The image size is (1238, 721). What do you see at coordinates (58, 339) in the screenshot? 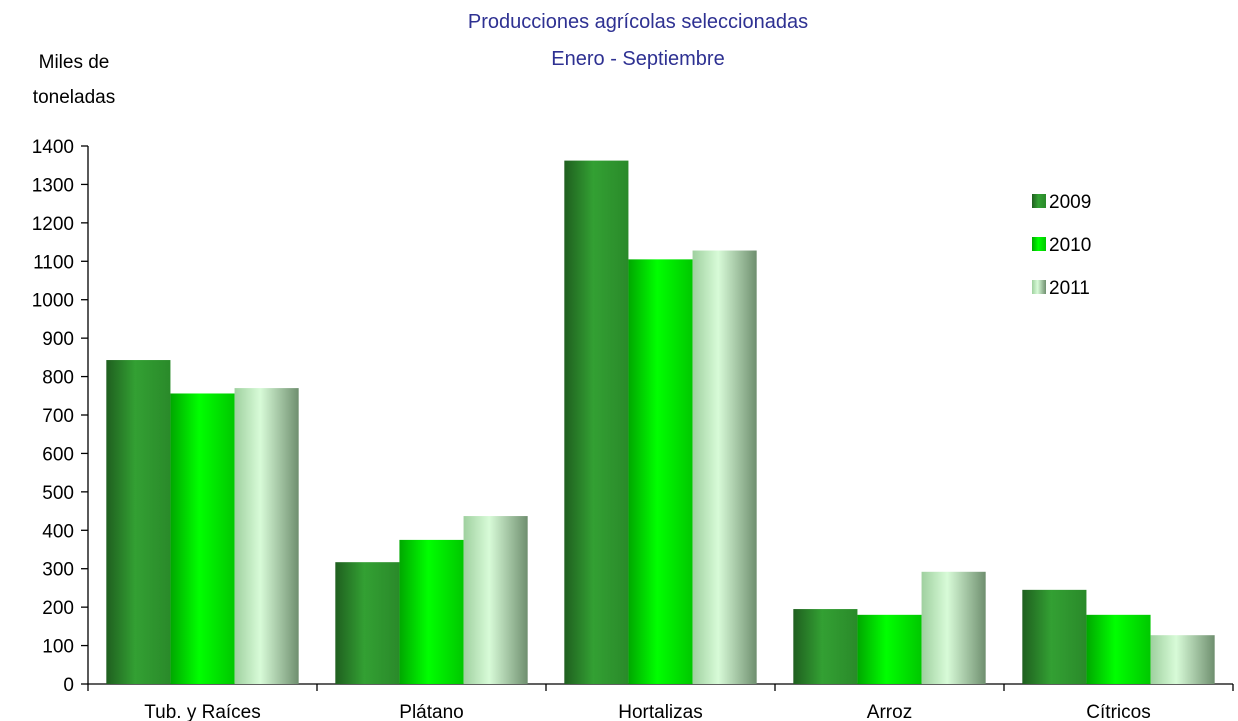
I see `y-tick-label: 900` at bounding box center [58, 339].